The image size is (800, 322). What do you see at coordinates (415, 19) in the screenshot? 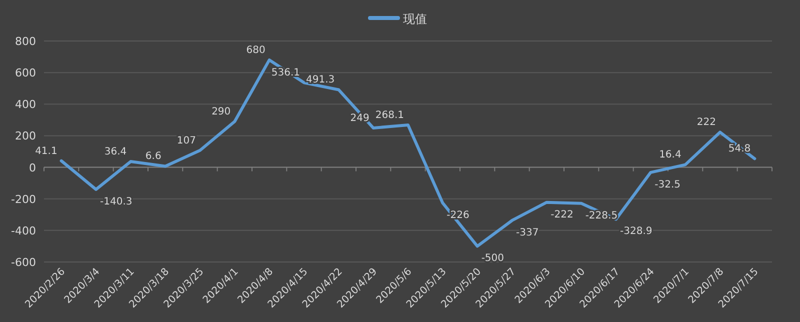
I see `legend-label: 现值` at bounding box center [415, 19].